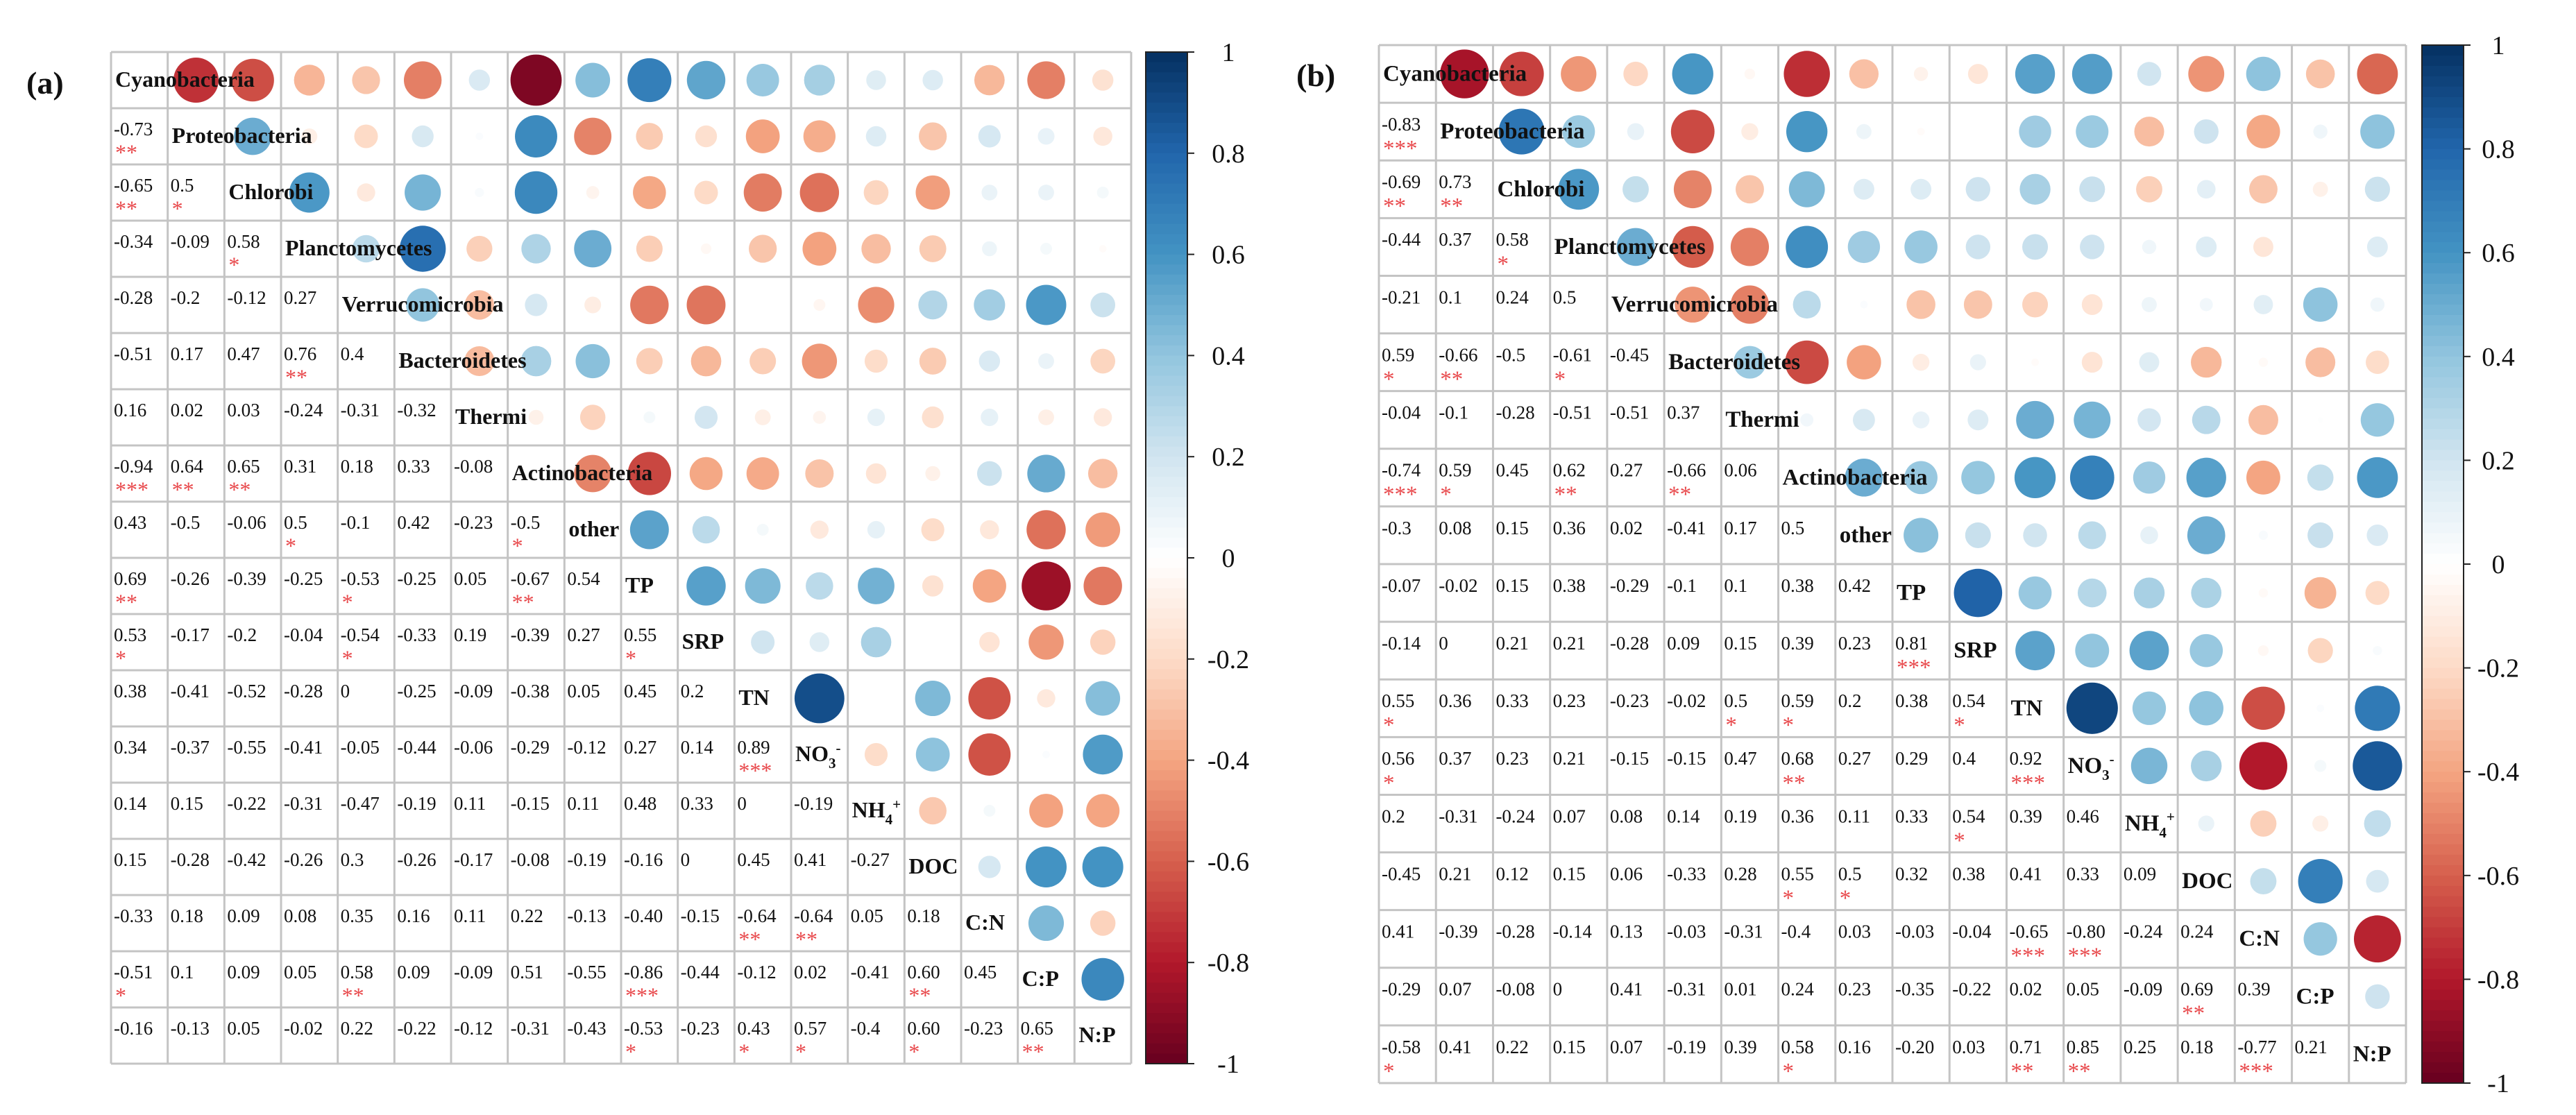 The width and height of the screenshot is (2576, 1115). Describe the element at coordinates (2264, 823) in the screenshot. I see `corr-circle-nh4-c-n` at that location.